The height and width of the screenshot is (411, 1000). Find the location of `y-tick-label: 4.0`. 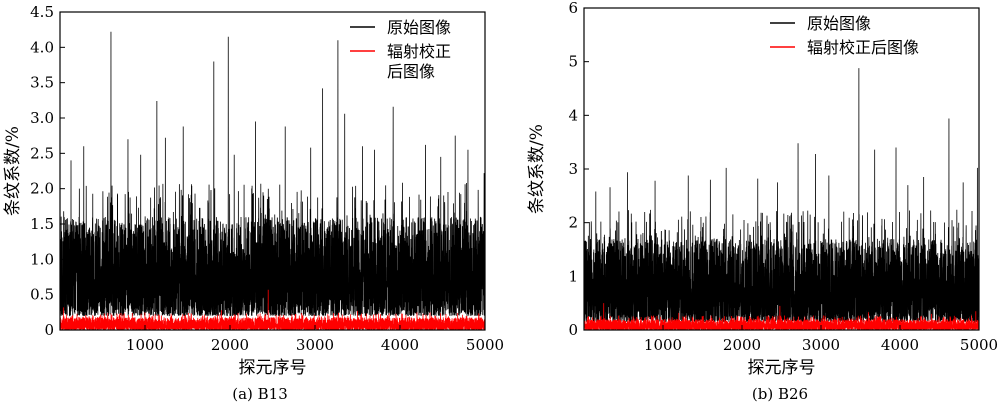

y-tick-label: 4.0 is located at coordinates (42, 47).